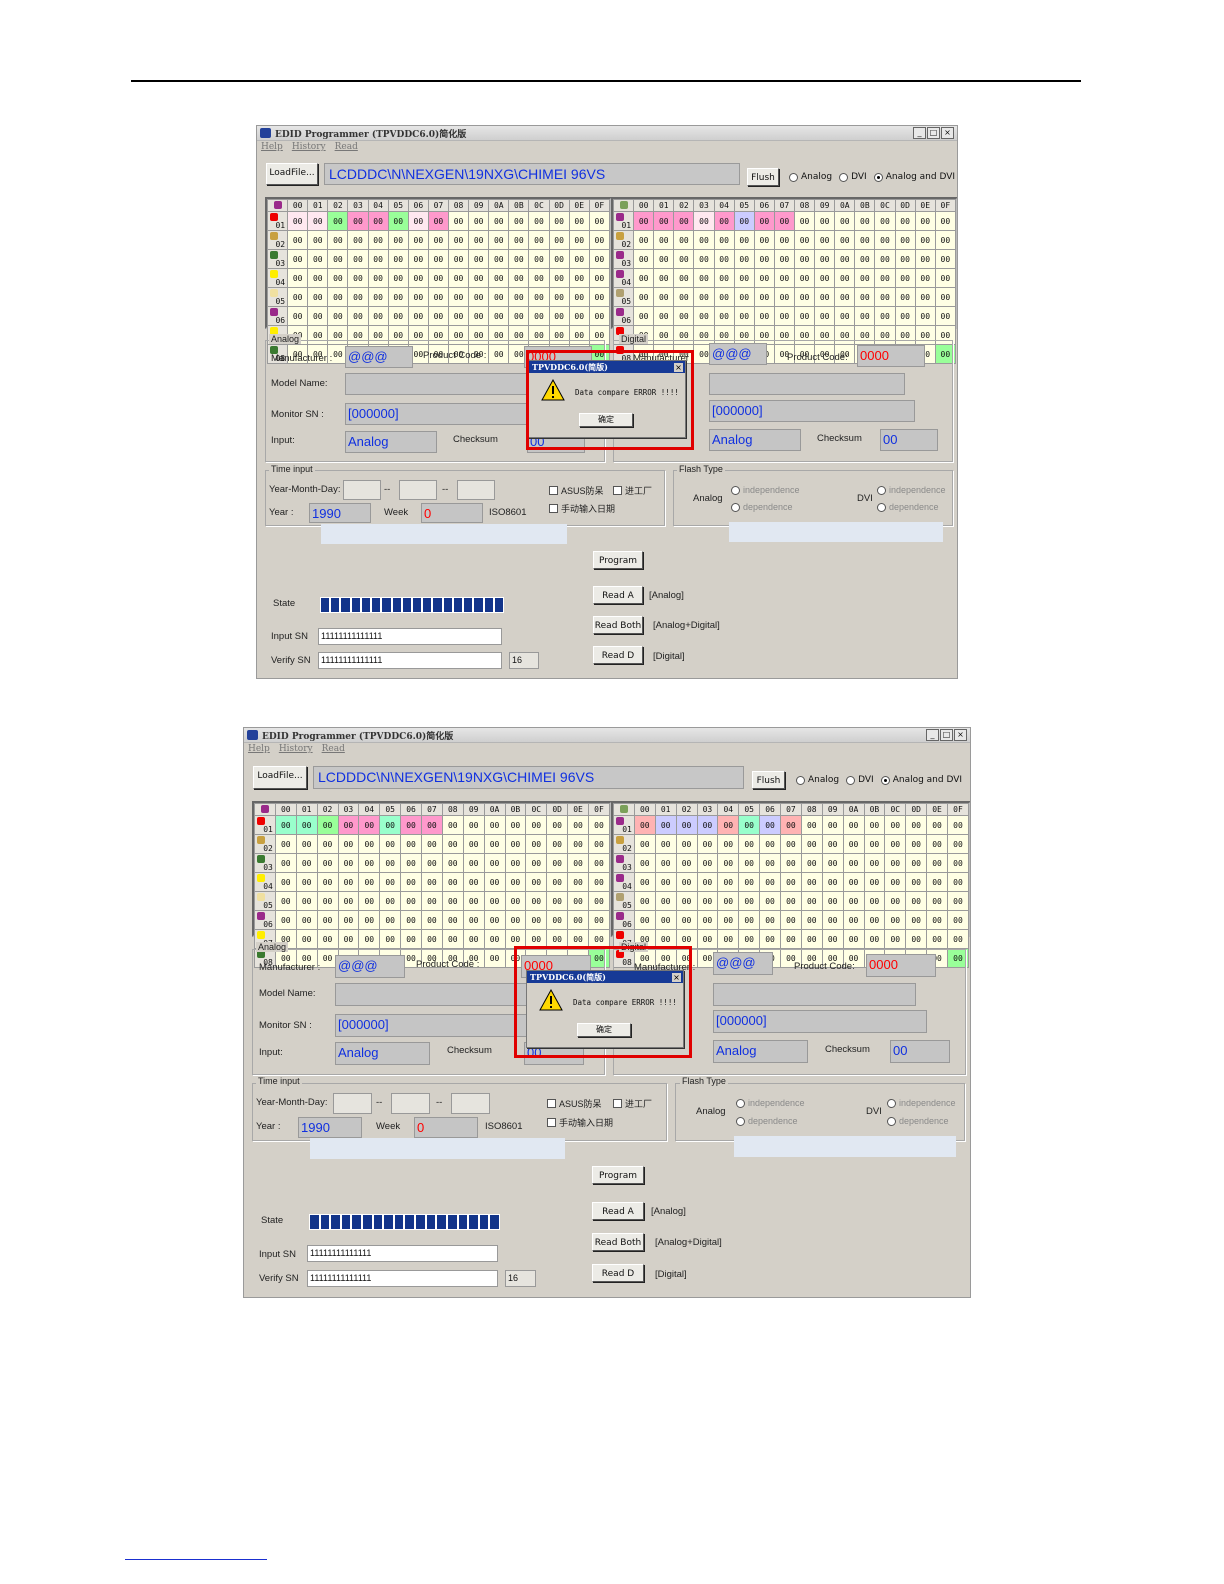 The image size is (1224, 1584). I want to click on digital-input-field: Analog, so click(760, 1051).